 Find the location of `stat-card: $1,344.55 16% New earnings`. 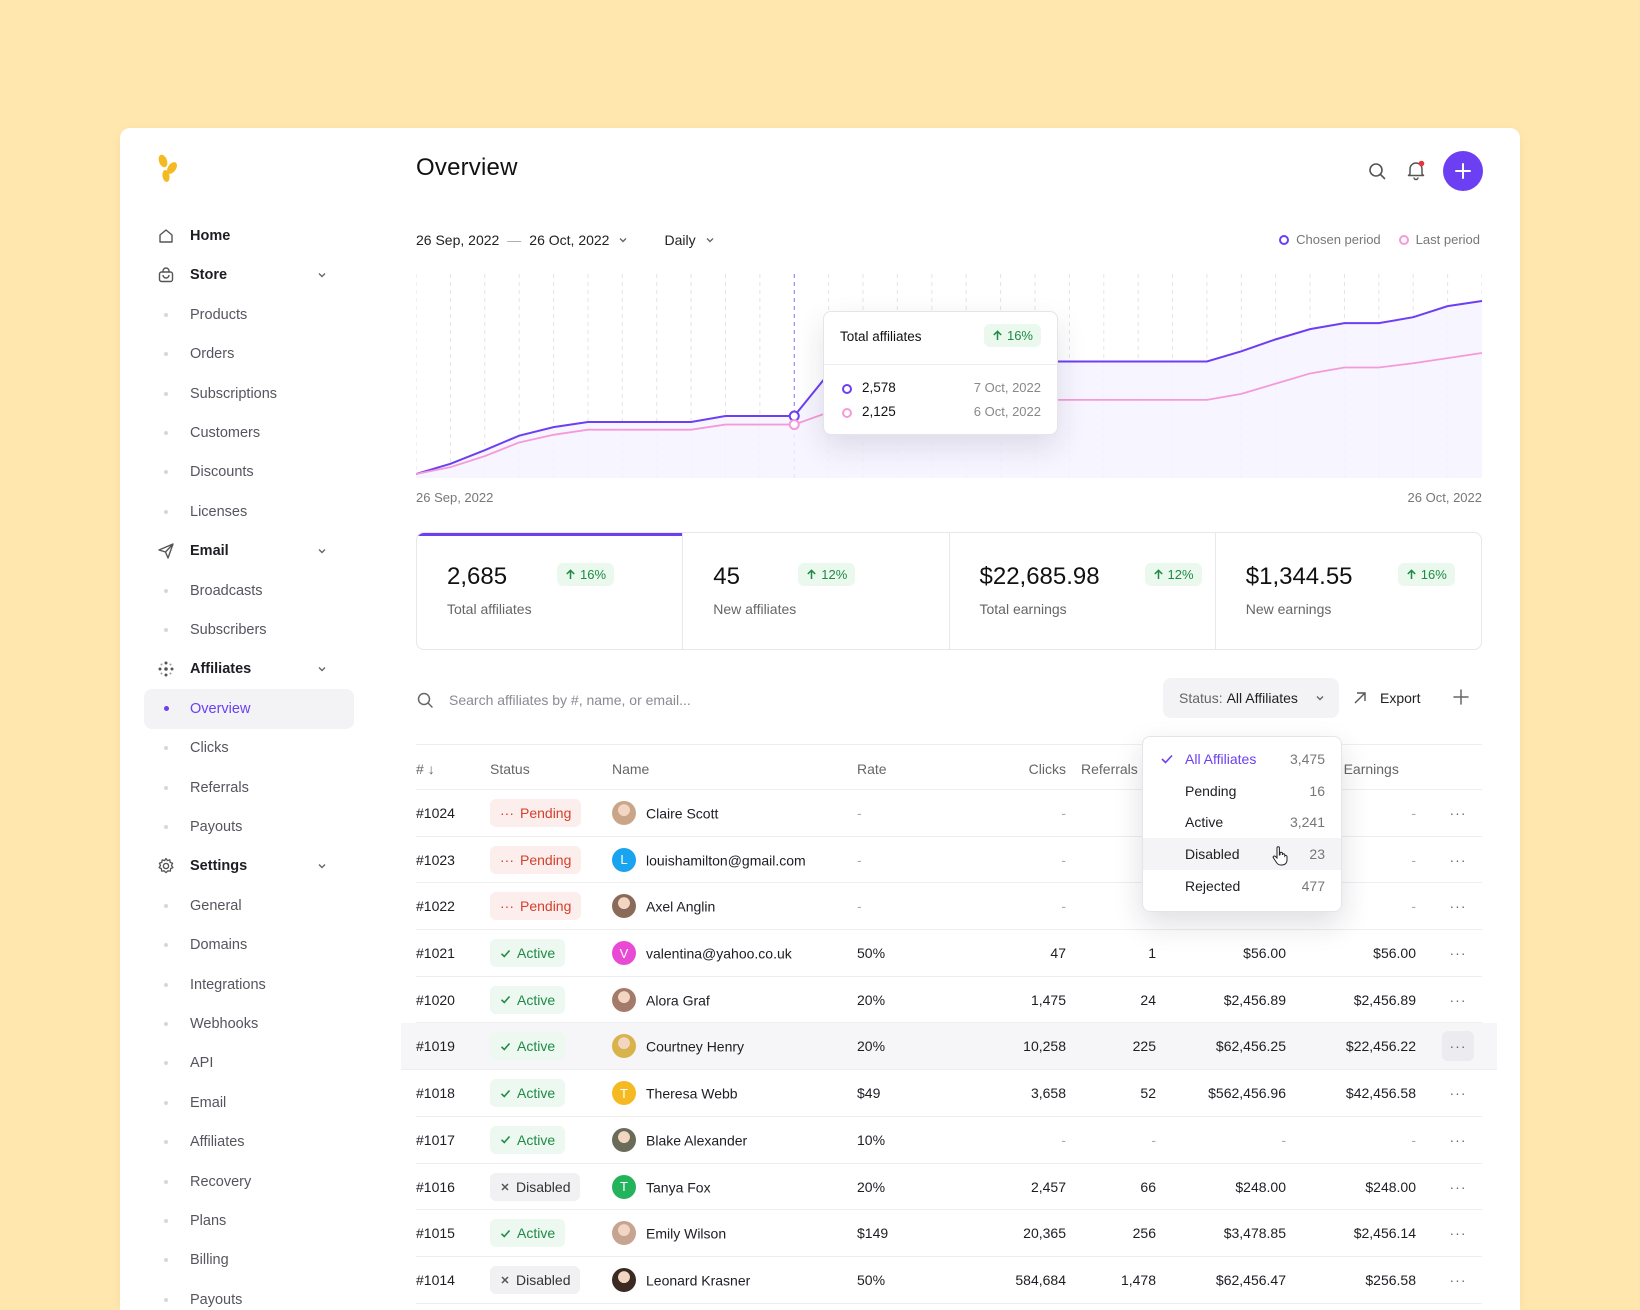

stat-card: $1,344.55 16% New earnings is located at coordinates (1347, 591).